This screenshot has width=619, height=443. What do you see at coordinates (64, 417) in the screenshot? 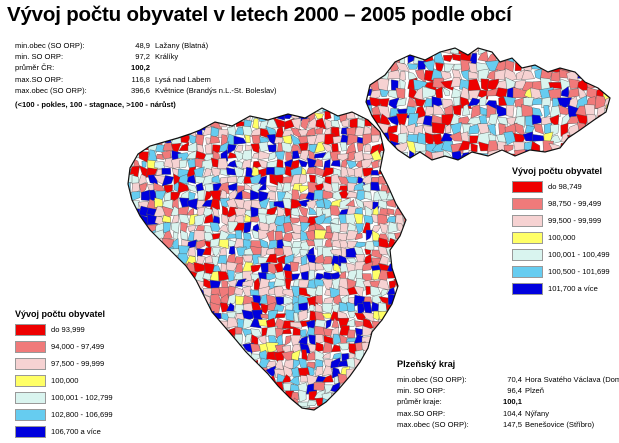
I see `legend-item: 102,800 - 106,699` at bounding box center [64, 417].